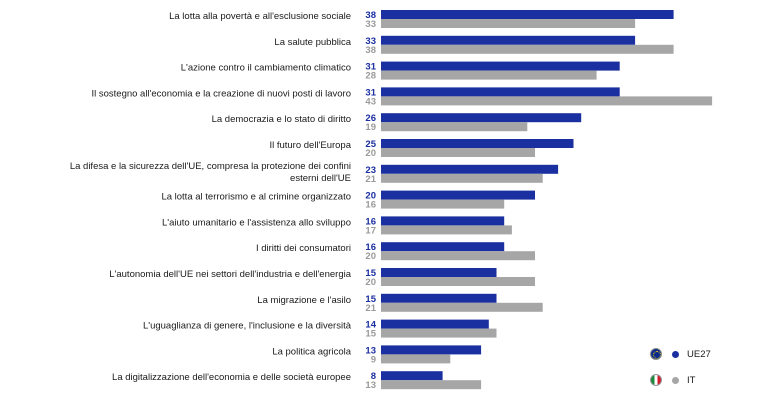 The image size is (767, 406). I want to click on value-label-ue27: 38, so click(370, 15).